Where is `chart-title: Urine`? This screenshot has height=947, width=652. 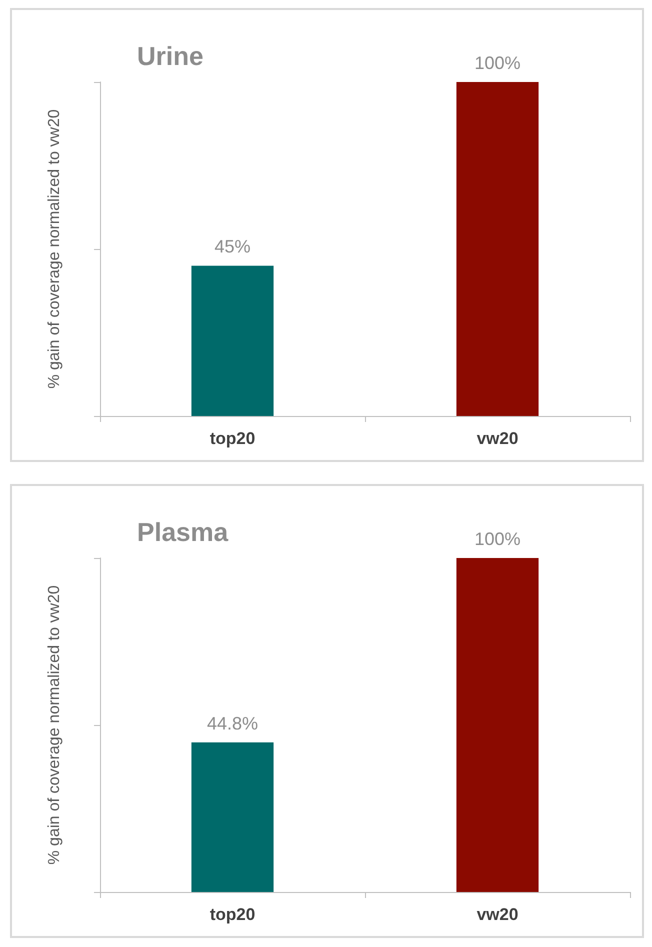 chart-title: Urine is located at coordinates (170, 56).